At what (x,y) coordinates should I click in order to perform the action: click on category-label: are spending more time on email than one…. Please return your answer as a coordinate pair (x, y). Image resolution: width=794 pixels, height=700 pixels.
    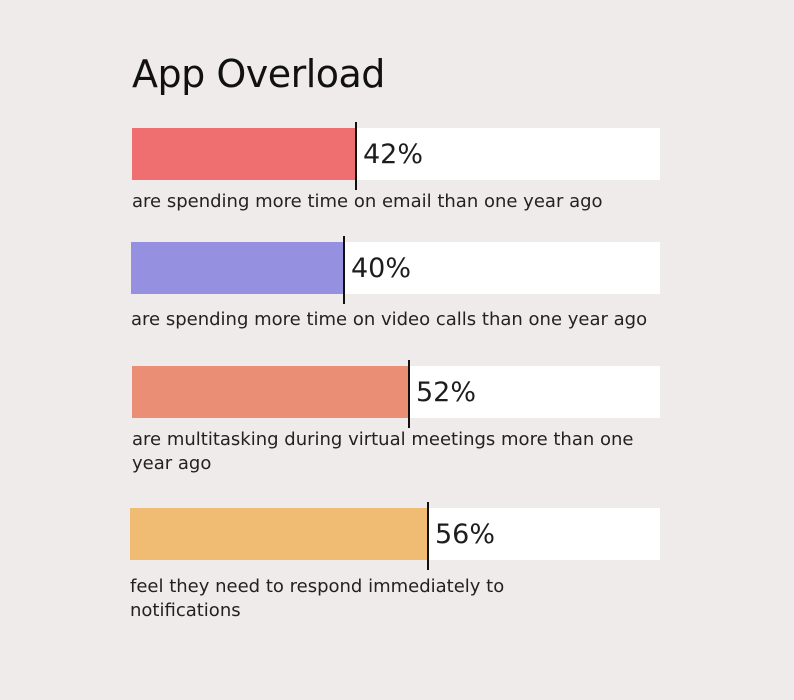
    Looking at the image, I should click on (367, 201).